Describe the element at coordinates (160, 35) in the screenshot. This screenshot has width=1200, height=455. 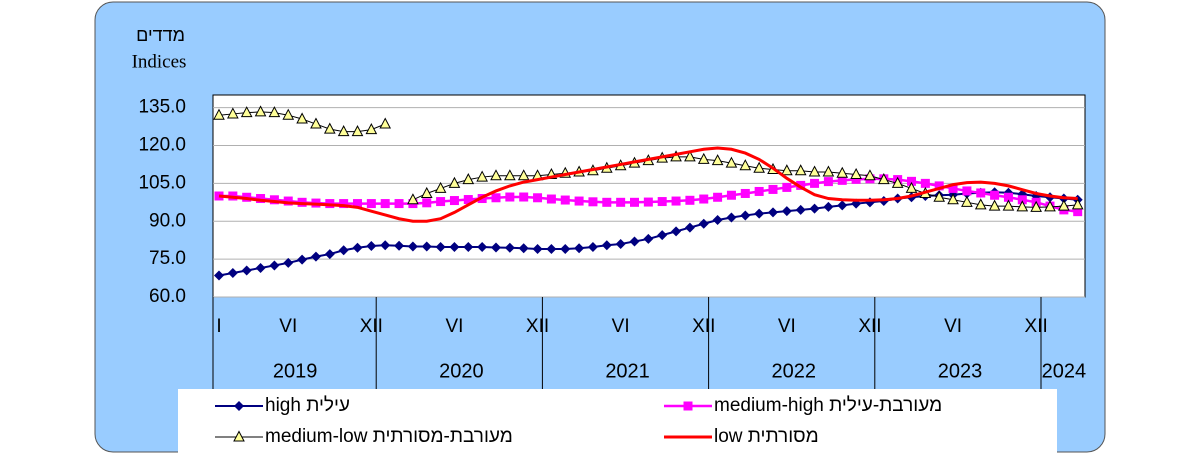
I see `y-axis-label: מדדים` at that location.